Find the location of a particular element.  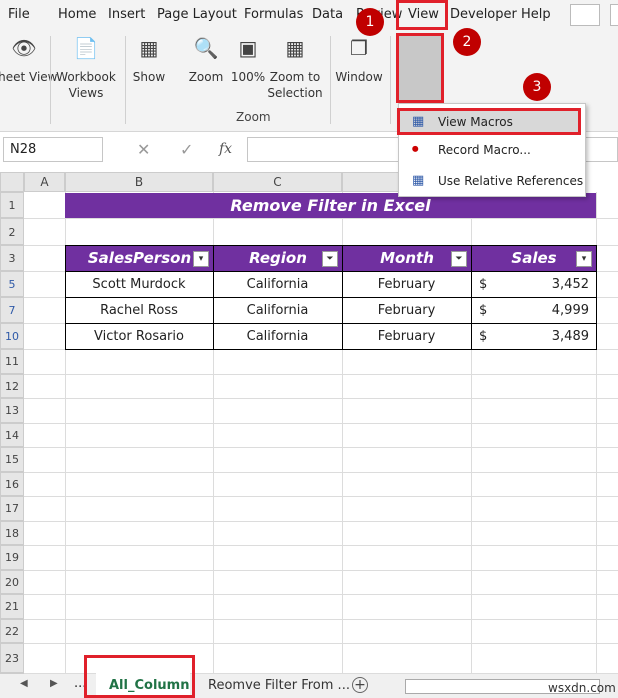

menu-tab: File is located at coordinates (19, 14).